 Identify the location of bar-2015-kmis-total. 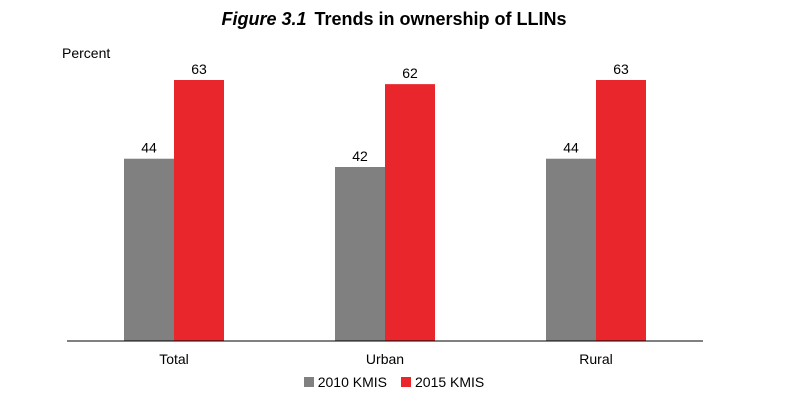
(199, 210).